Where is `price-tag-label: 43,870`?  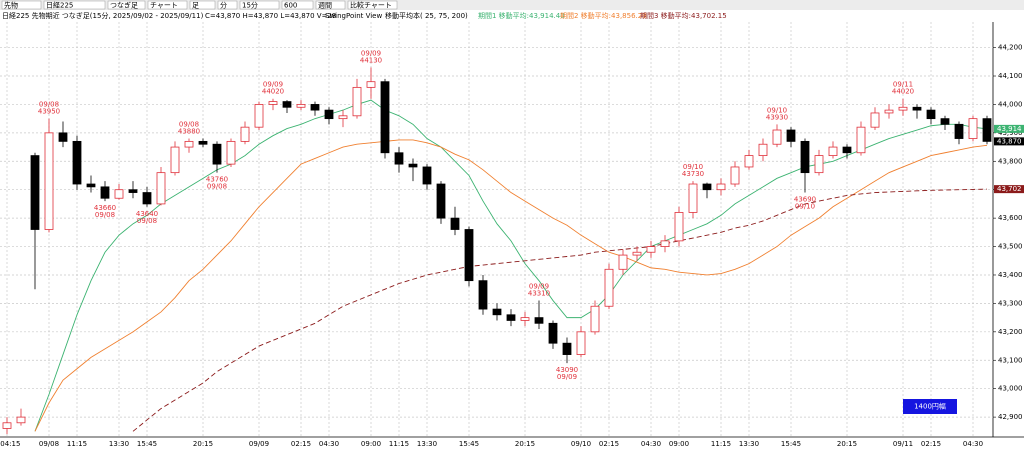 price-tag-label: 43,870 is located at coordinates (1009, 141).